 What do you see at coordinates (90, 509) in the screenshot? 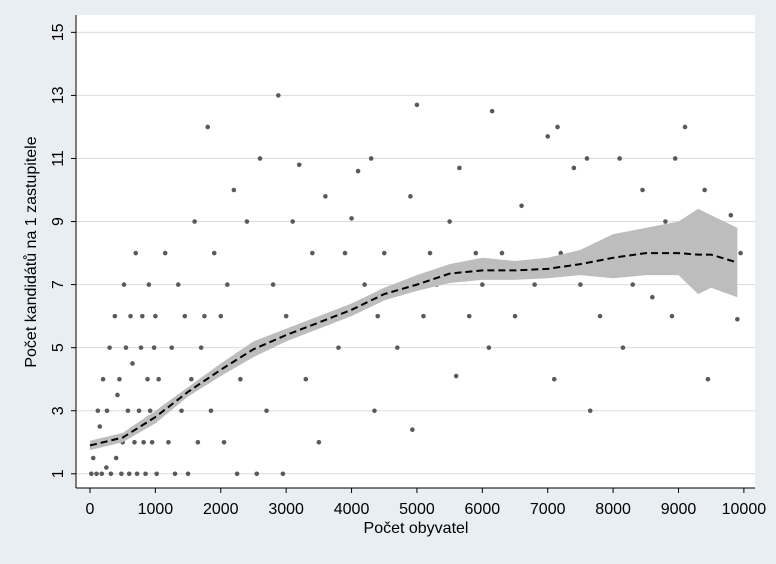
I see `x-tick-label: 0` at bounding box center [90, 509].